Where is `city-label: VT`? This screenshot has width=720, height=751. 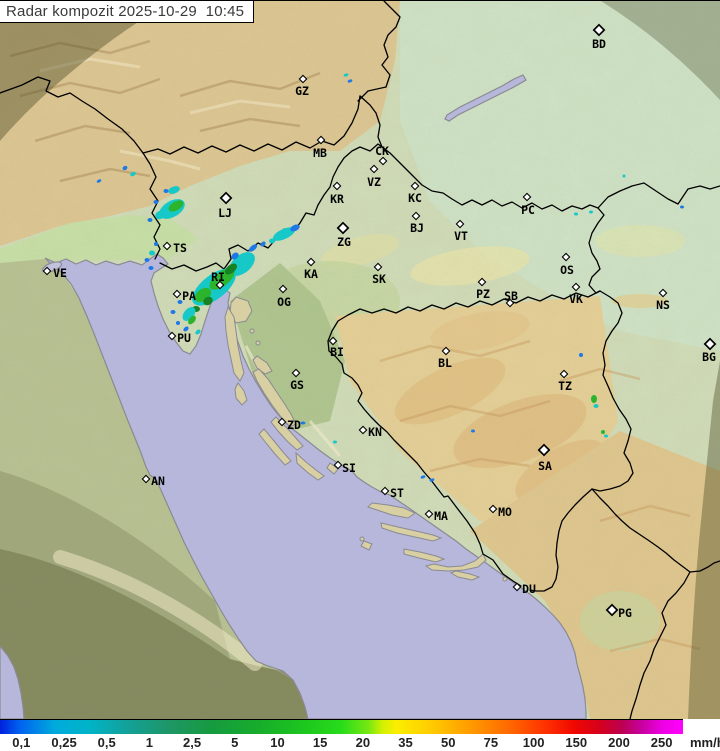 city-label: VT is located at coordinates (461, 236).